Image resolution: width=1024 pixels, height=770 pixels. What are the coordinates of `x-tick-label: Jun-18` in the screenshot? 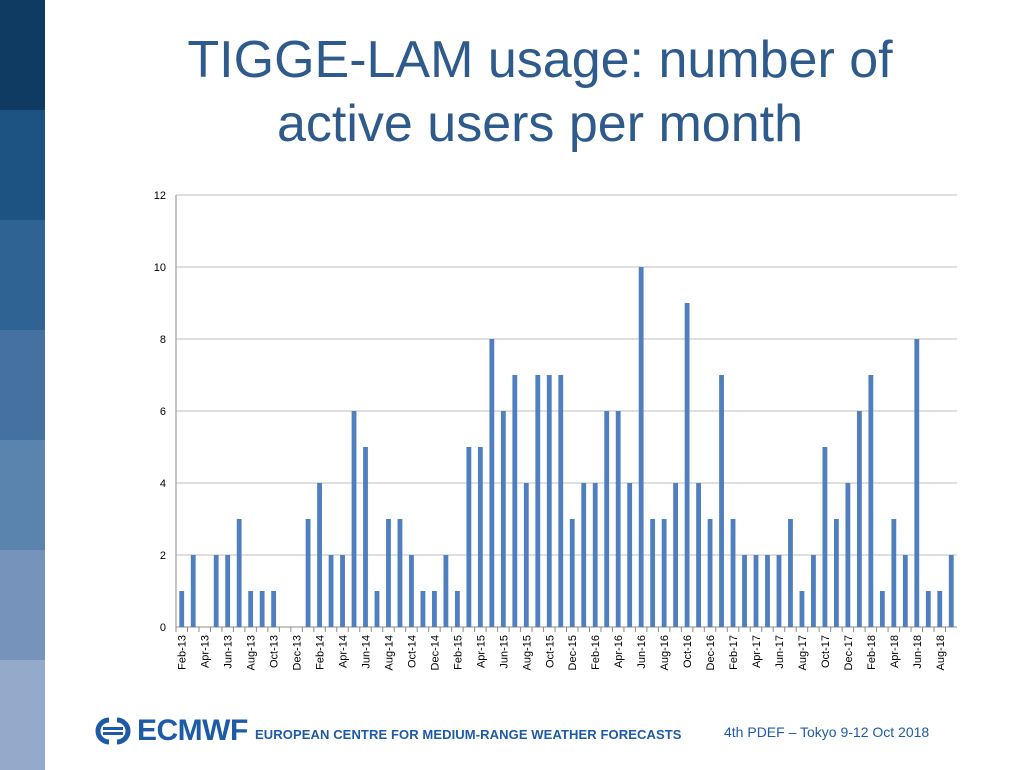 It's located at (918, 652).